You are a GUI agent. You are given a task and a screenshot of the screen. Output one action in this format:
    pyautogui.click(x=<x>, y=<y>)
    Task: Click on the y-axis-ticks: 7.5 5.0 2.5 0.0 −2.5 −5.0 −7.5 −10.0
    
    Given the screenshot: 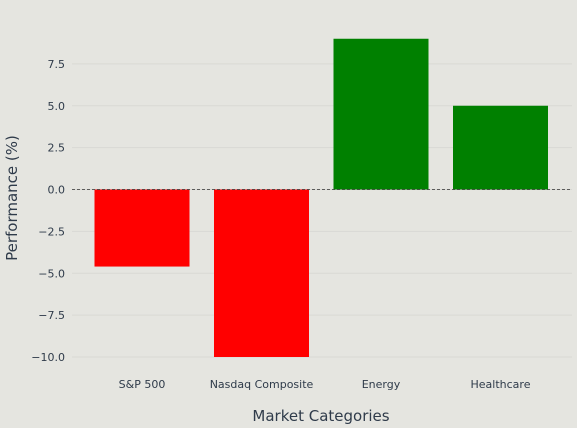 What is the action you would take?
    pyautogui.click(x=48, y=211)
    